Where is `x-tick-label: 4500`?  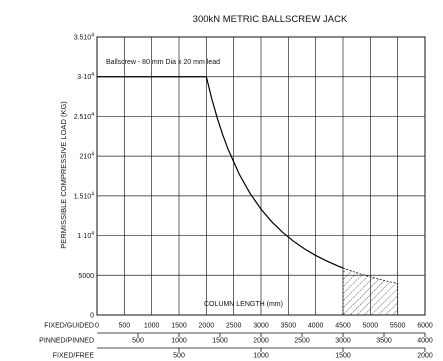
x-tick-label: 4500 is located at coordinates (343, 326).